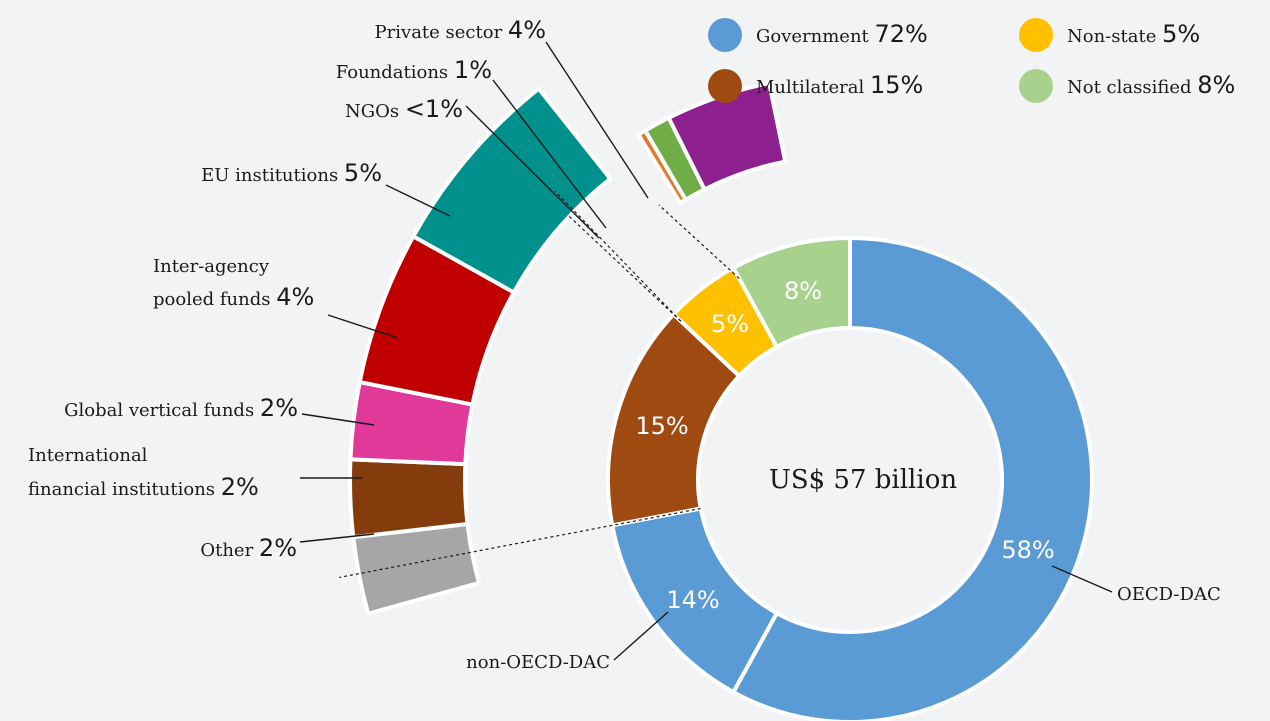 This screenshot has width=1270, height=721. What do you see at coordinates (392, 72) in the screenshot?
I see `outer-label-foundations-name: Foundations` at bounding box center [392, 72].